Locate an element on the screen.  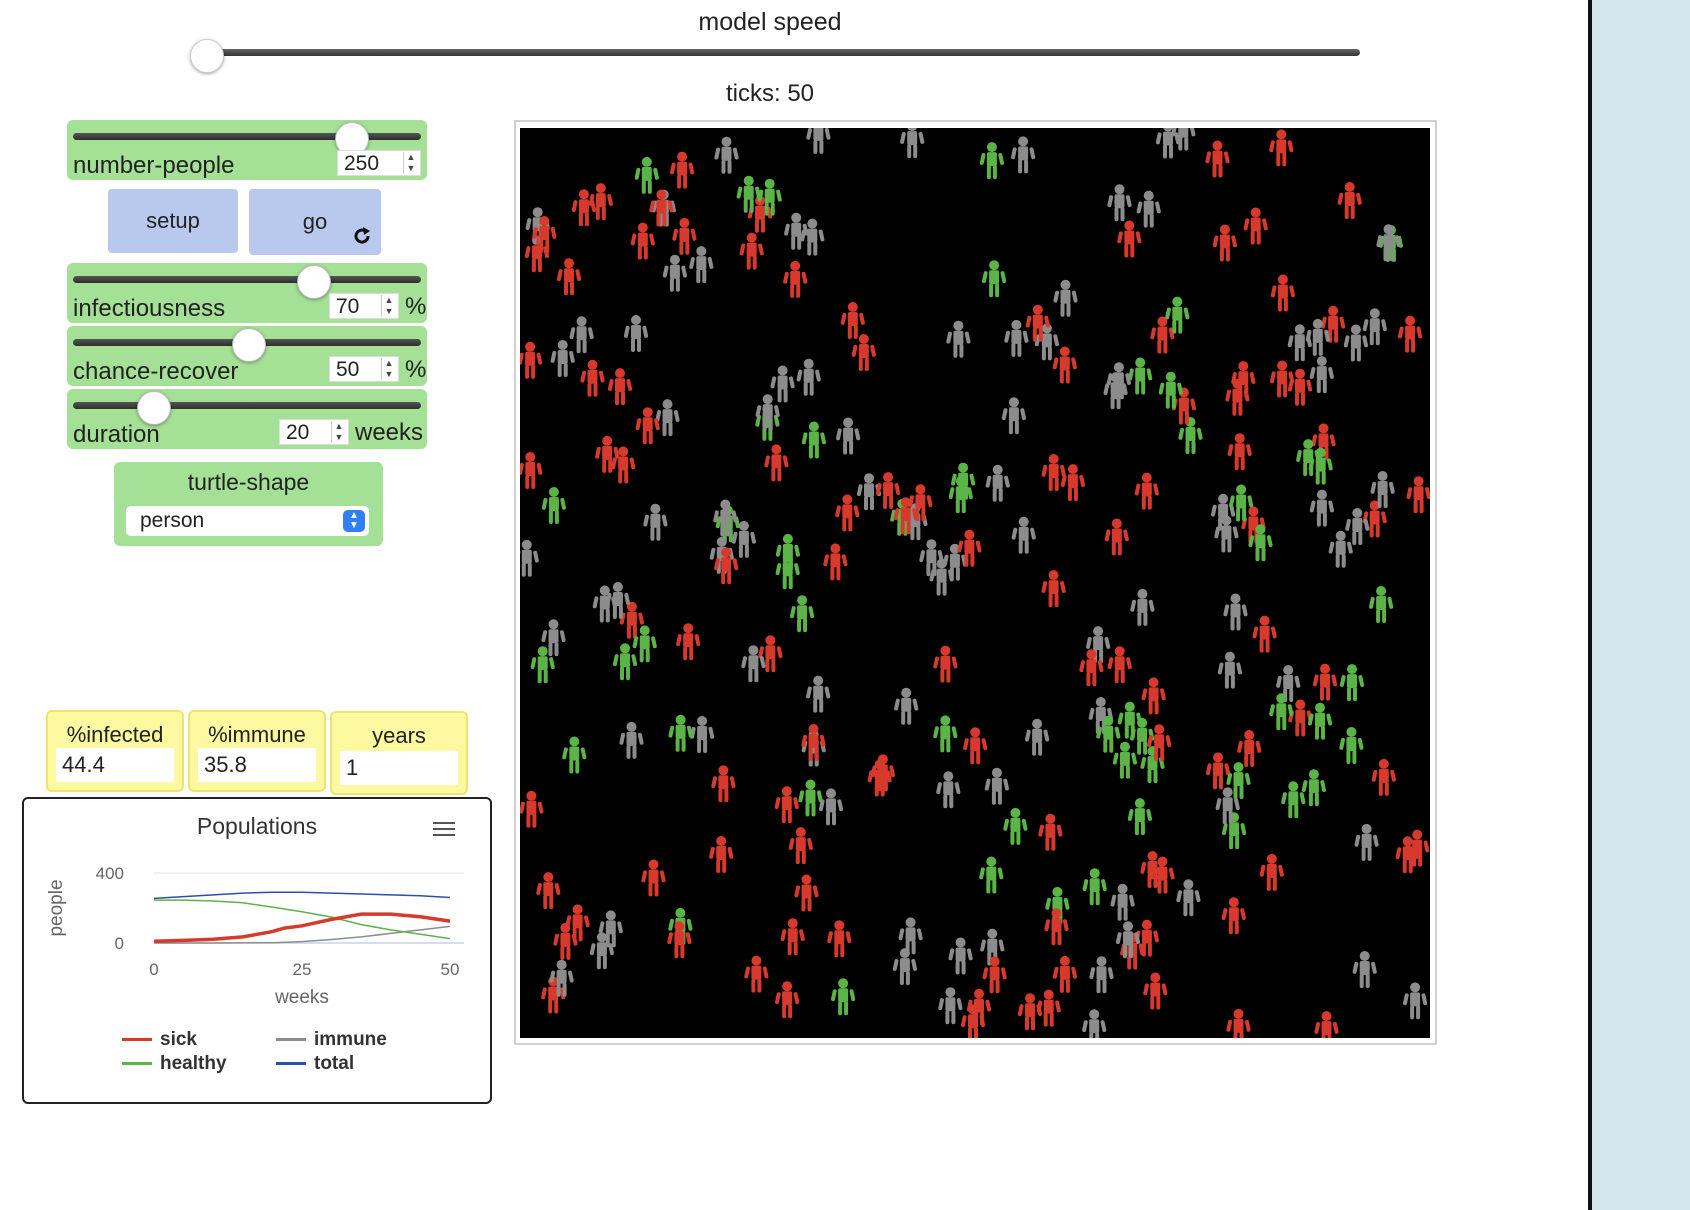
setup-button: setup is located at coordinates (173, 221).